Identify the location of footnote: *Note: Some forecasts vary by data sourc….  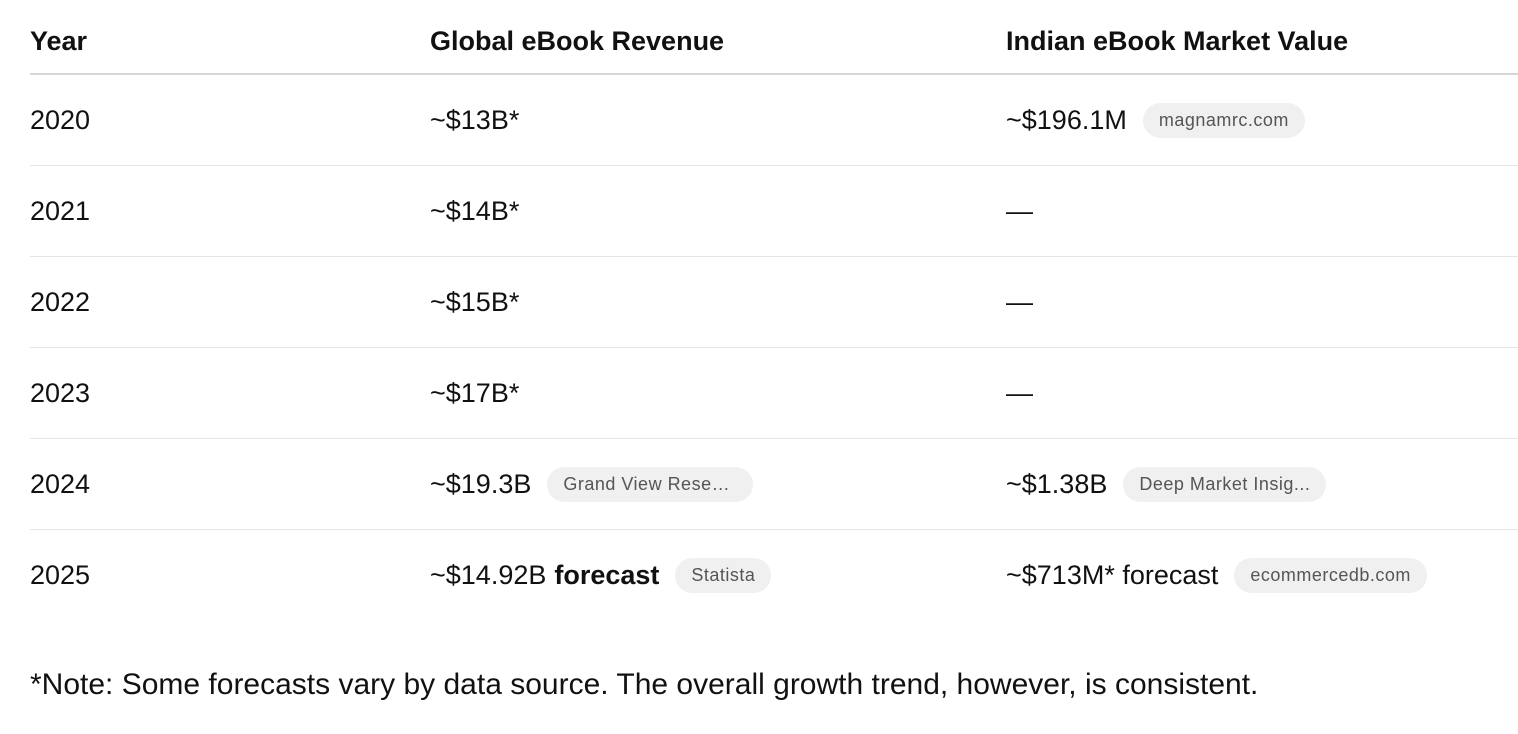
(644, 684).